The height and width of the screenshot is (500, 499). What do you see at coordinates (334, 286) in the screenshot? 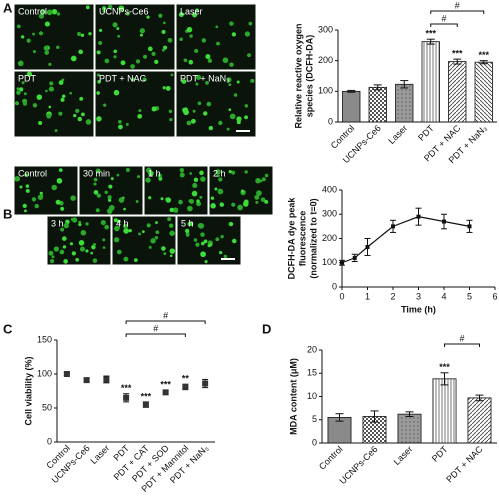
I see `y-tick-label: 0` at bounding box center [334, 286].